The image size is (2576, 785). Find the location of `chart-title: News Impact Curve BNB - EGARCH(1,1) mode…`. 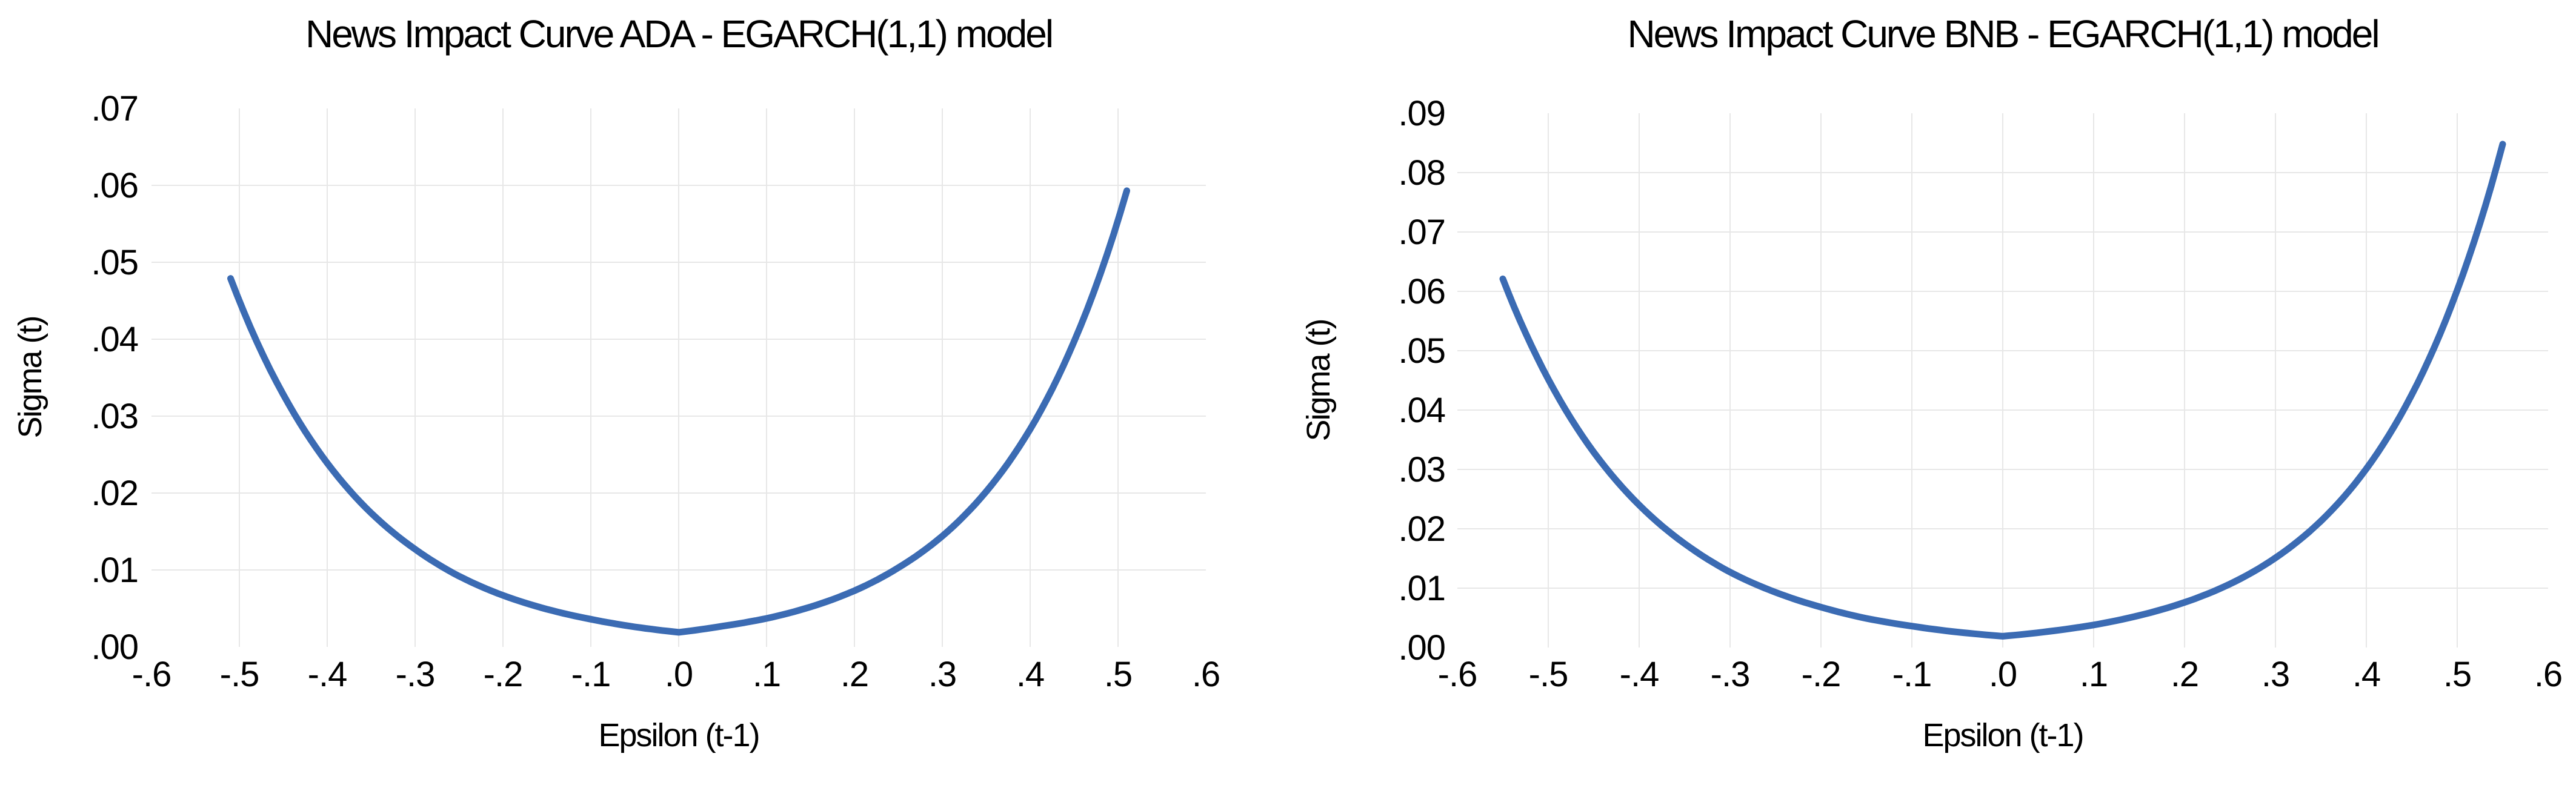

chart-title: News Impact Curve BNB - EGARCH(1,1) mode… is located at coordinates (2002, 34).